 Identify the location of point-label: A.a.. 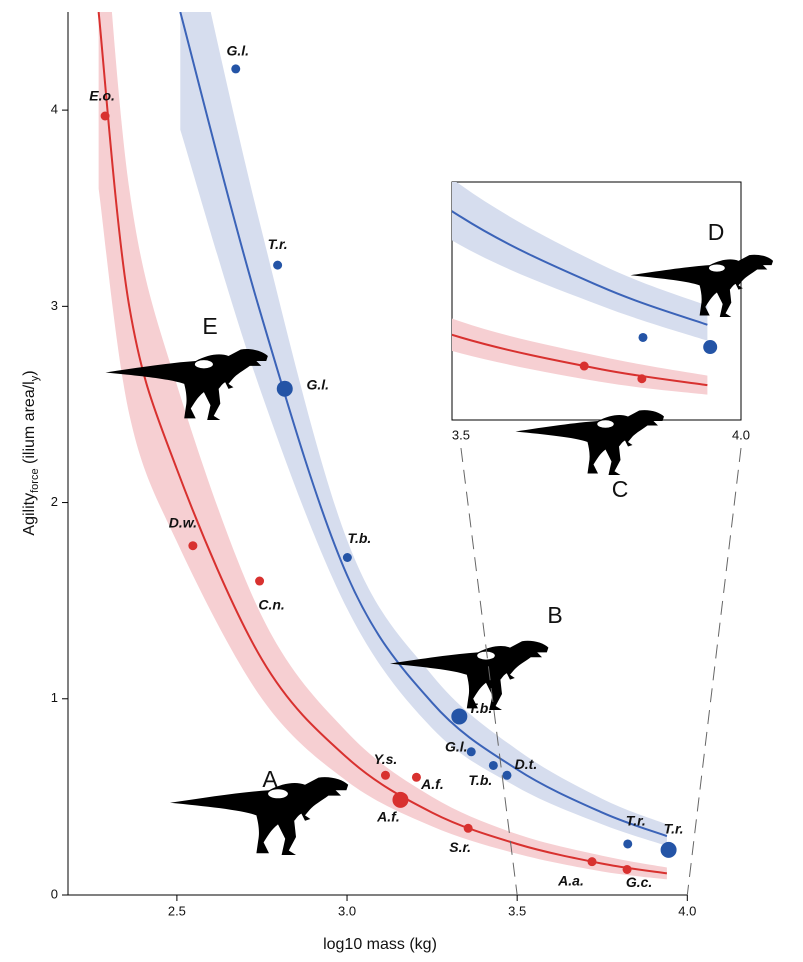
(570, 880).